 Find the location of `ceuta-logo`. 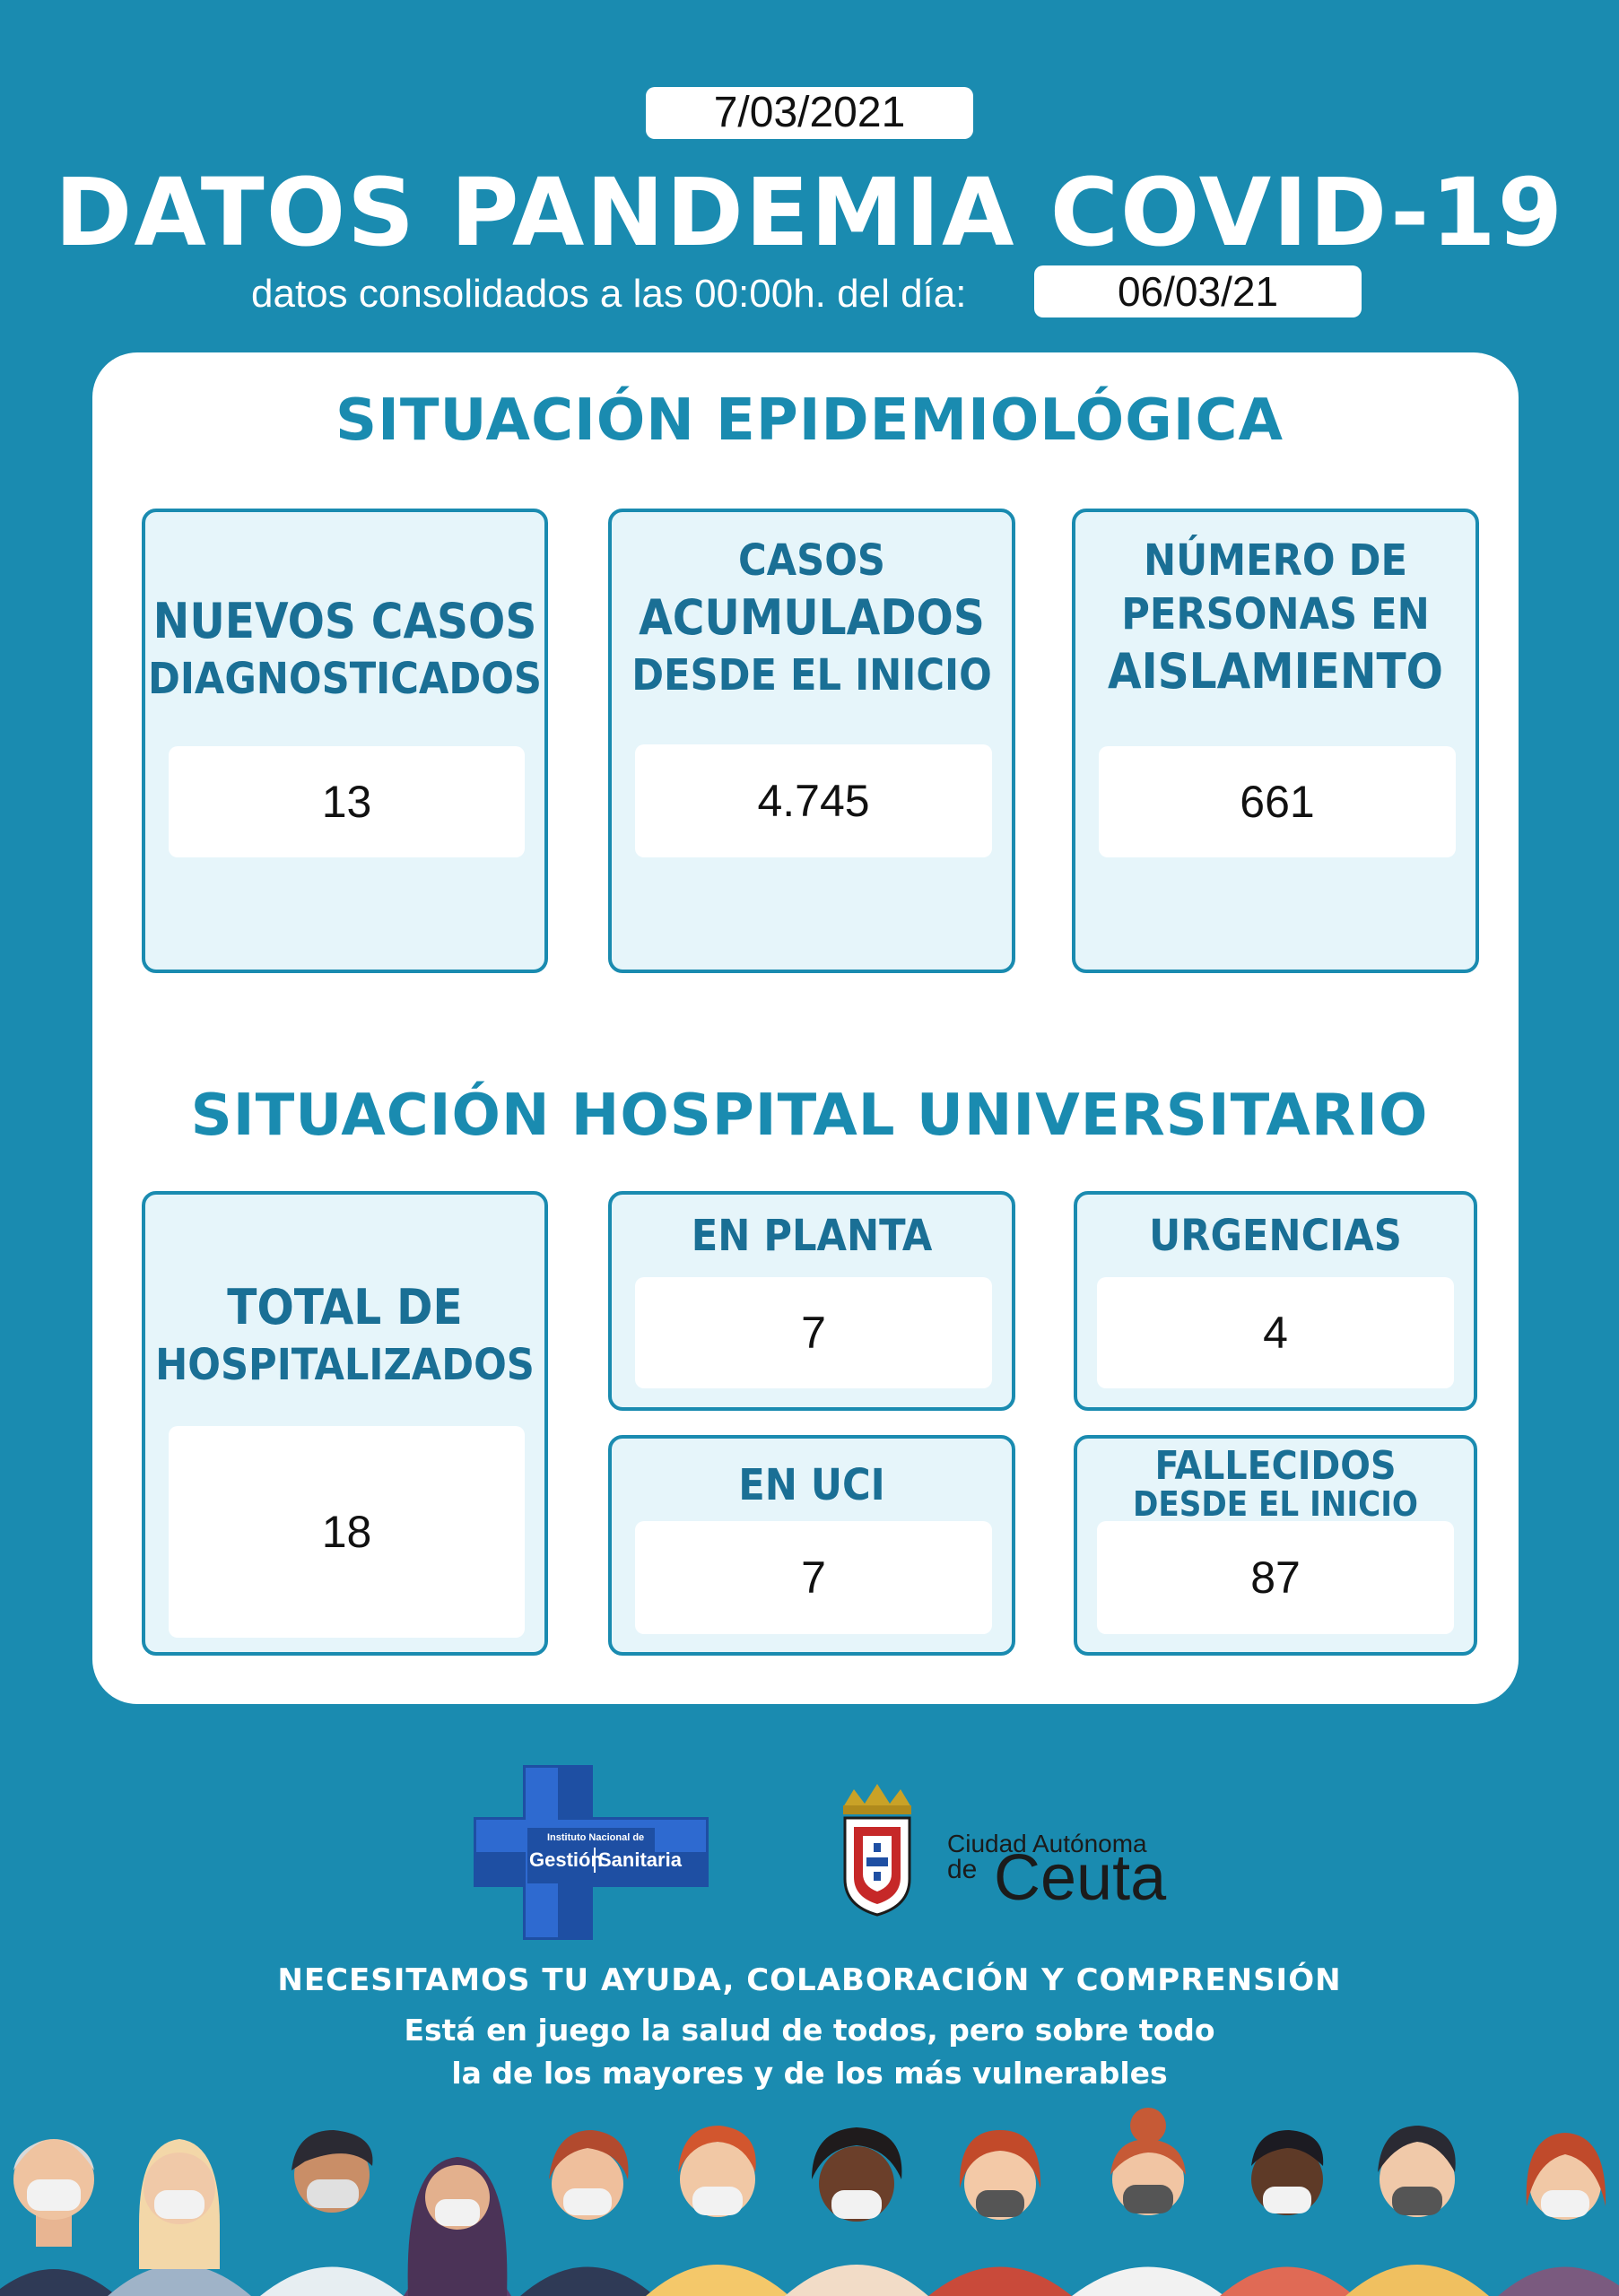

ceuta-logo is located at coordinates (877, 1850).